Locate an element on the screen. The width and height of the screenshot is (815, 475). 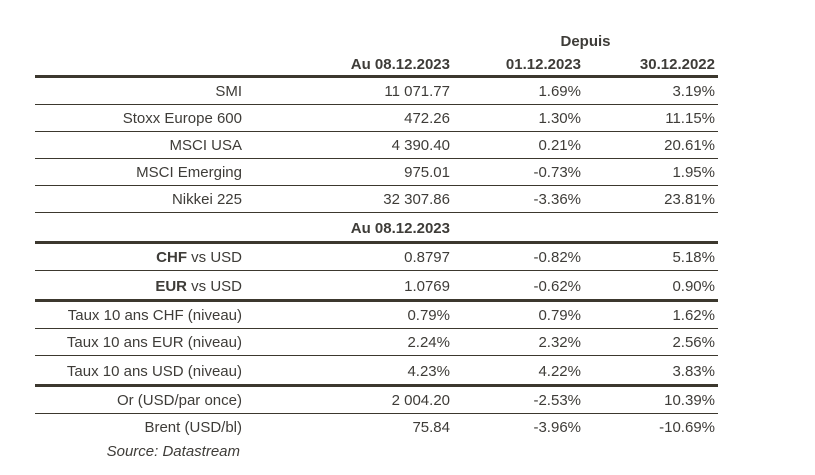
table-subheader-row: Au 08.12.2023 is located at coordinates (376, 228).